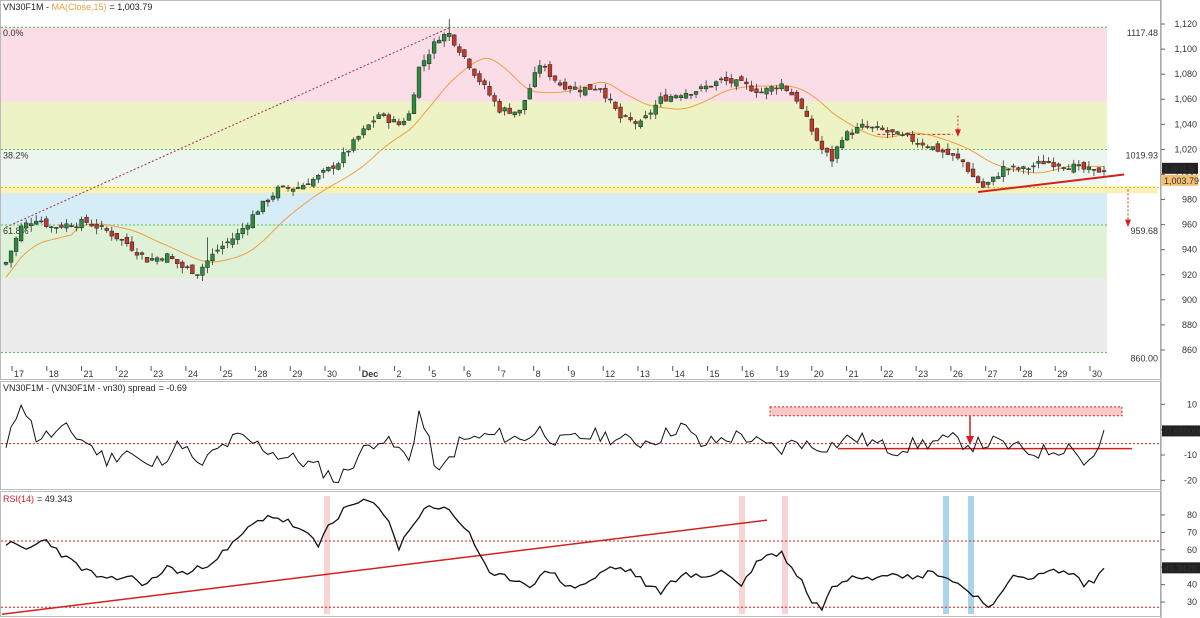 The width and height of the screenshot is (1200, 618). What do you see at coordinates (1180, 180) in the screenshot?
I see `last-ma-box` at bounding box center [1180, 180].